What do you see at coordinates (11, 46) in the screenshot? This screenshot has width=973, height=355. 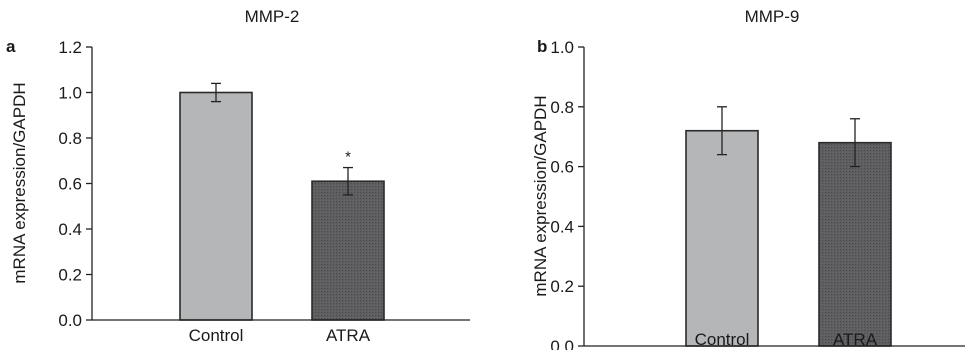 I see `panel-label: a` at bounding box center [11, 46].